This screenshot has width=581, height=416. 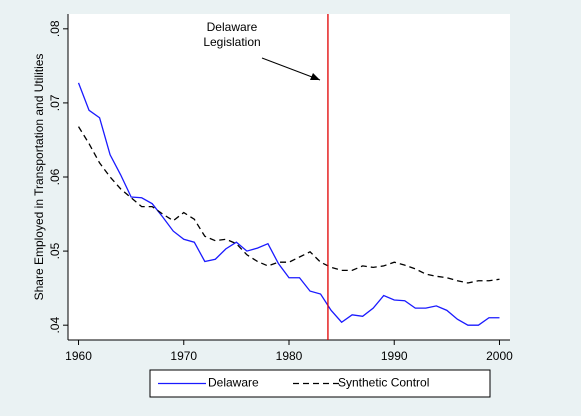 I want to click on legend, so click(x=320, y=383).